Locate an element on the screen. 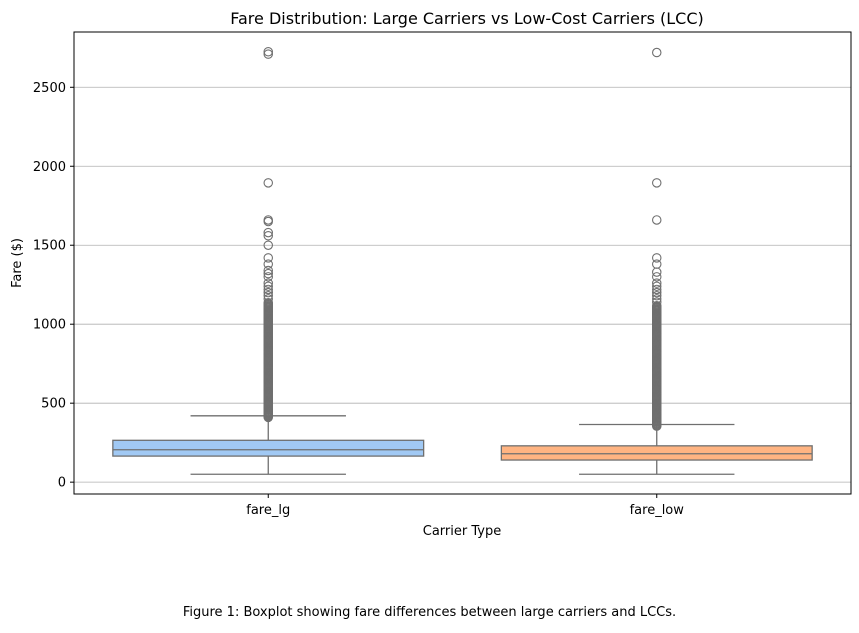 The height and width of the screenshot is (633, 859). x-tick-label: fare_low is located at coordinates (657, 510).